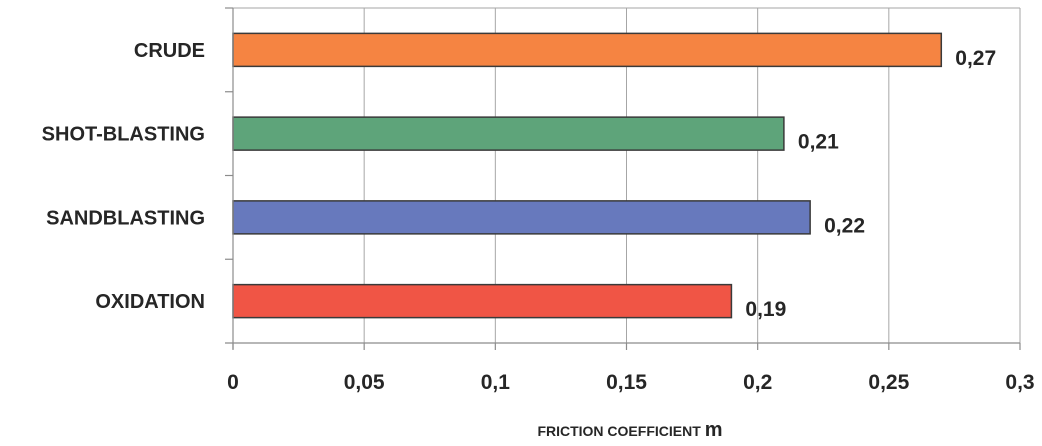 This screenshot has width=1042, height=446. I want to click on data-label: 0,27, so click(975, 58).